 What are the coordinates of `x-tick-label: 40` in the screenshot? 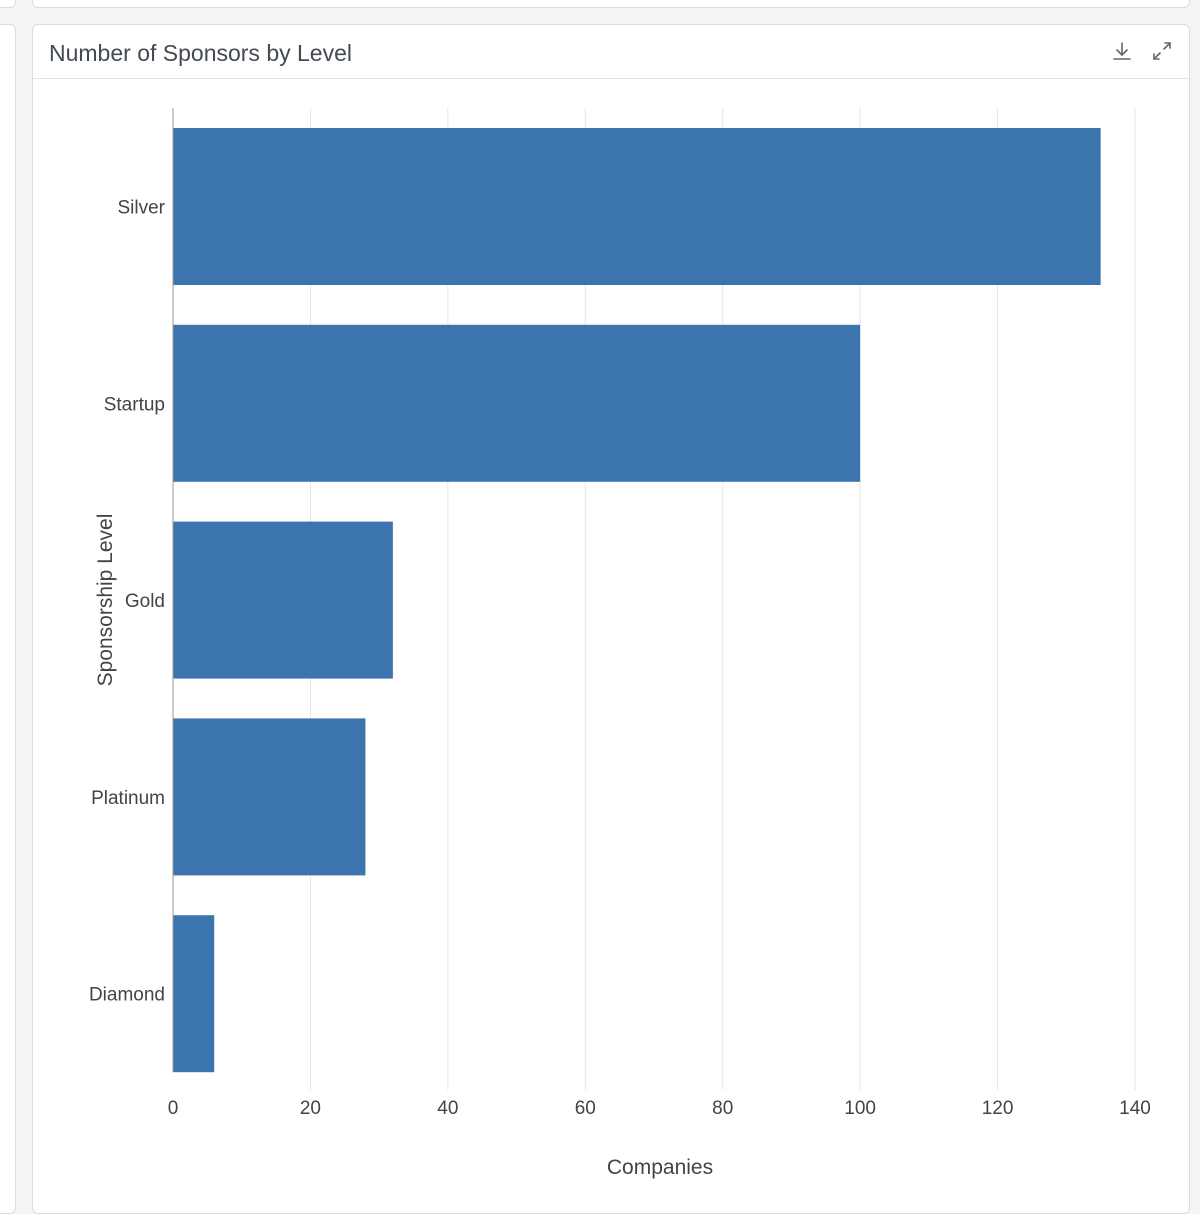 It's located at (447, 1108).